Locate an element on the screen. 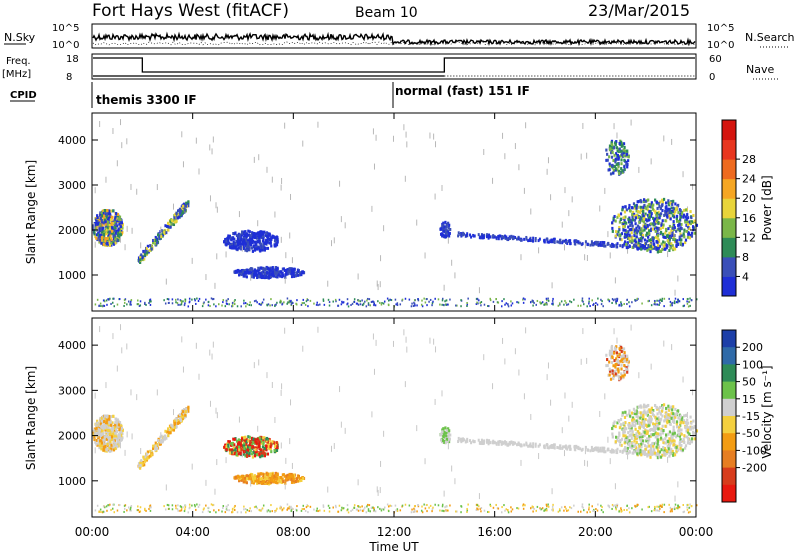 This screenshot has width=800, height=554. y-tick-label: 4000 is located at coordinates (72, 140).